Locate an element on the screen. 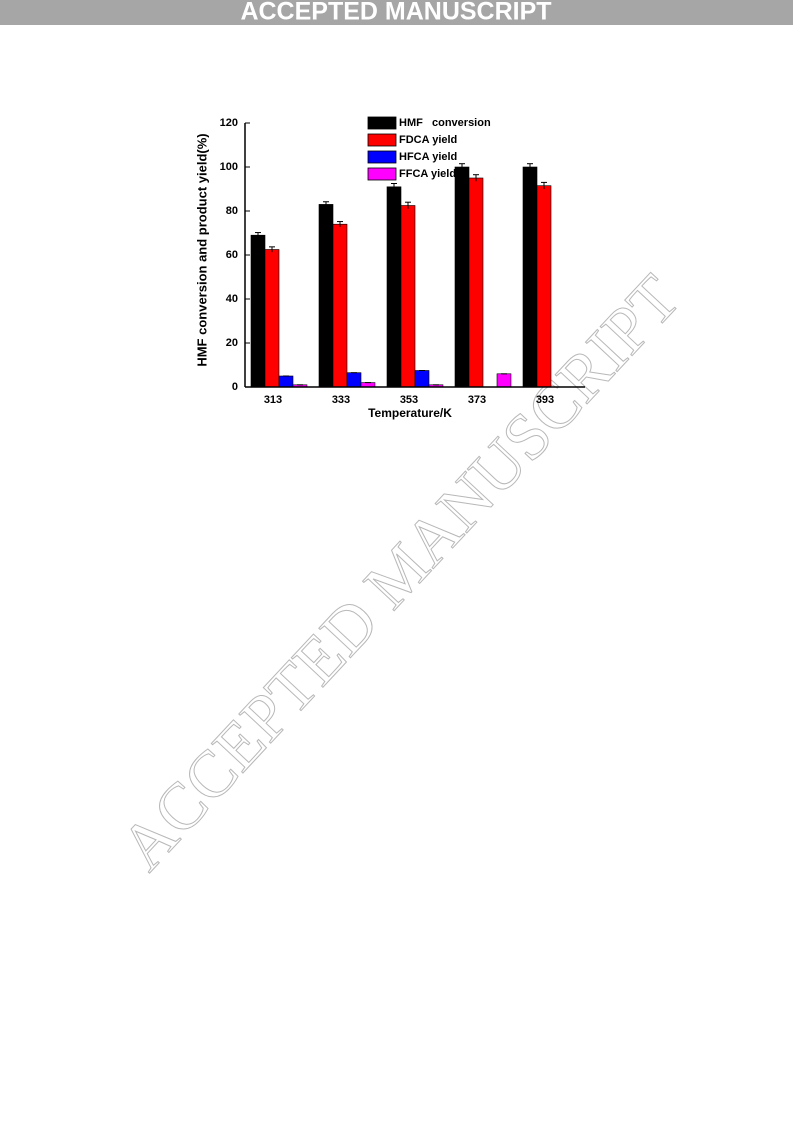 Image resolution: width=793 pixels, height=1121 pixels. y-tick-label: 20 is located at coordinates (232, 343).